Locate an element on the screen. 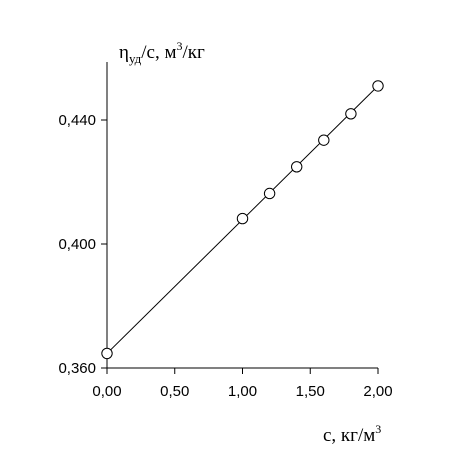  y-axis-title-text: /с, м is located at coordinates (158, 52).